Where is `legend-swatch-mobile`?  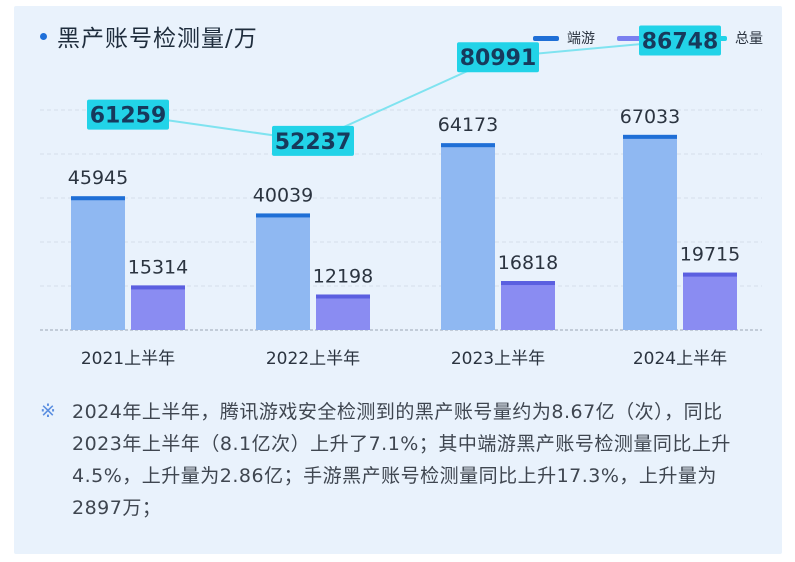 legend-swatch-mobile is located at coordinates (630, 38).